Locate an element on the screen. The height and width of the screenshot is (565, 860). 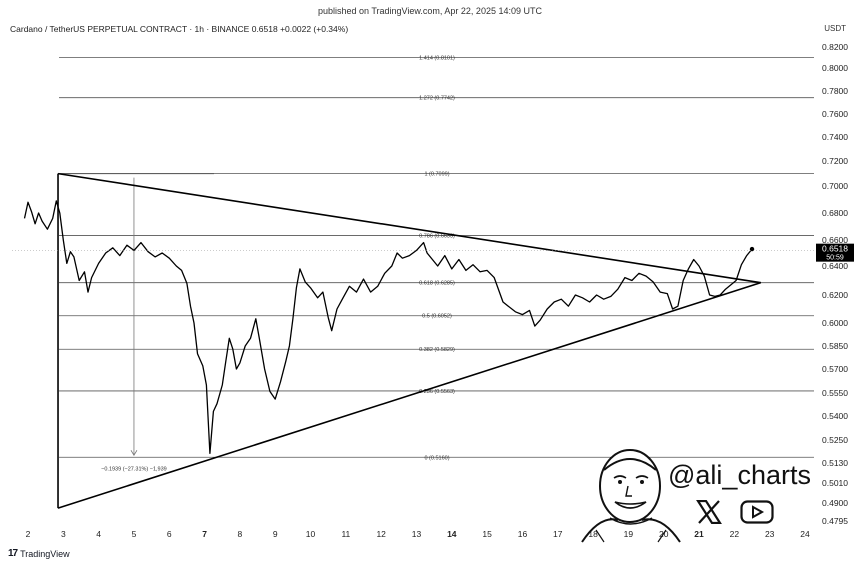
x-tick-label: 10 is located at coordinates (311, 534).